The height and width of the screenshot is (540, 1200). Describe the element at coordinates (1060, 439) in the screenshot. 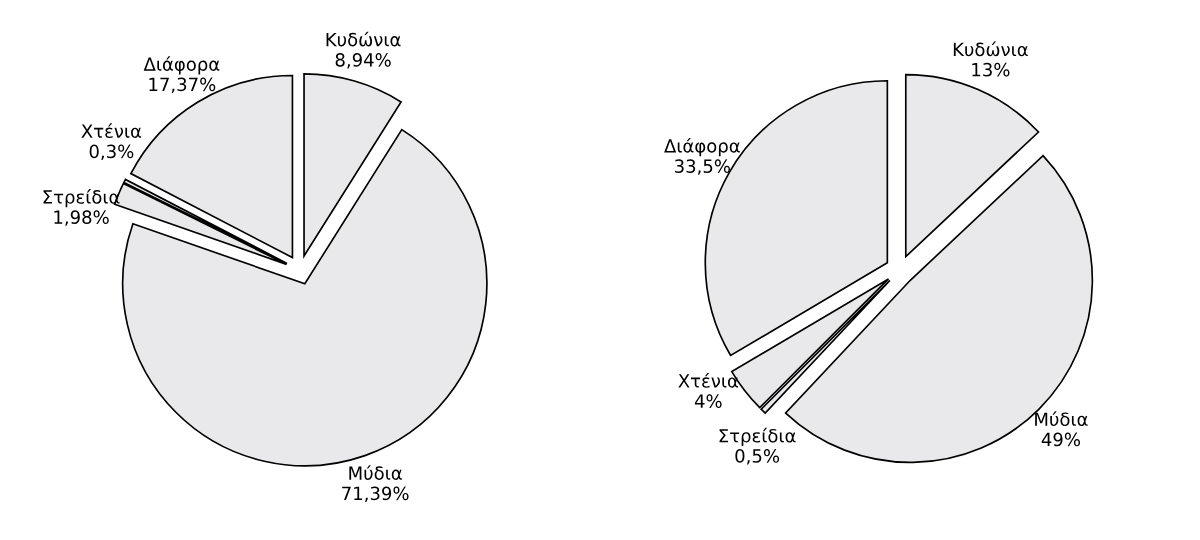

I see `data-label: 49%` at that location.